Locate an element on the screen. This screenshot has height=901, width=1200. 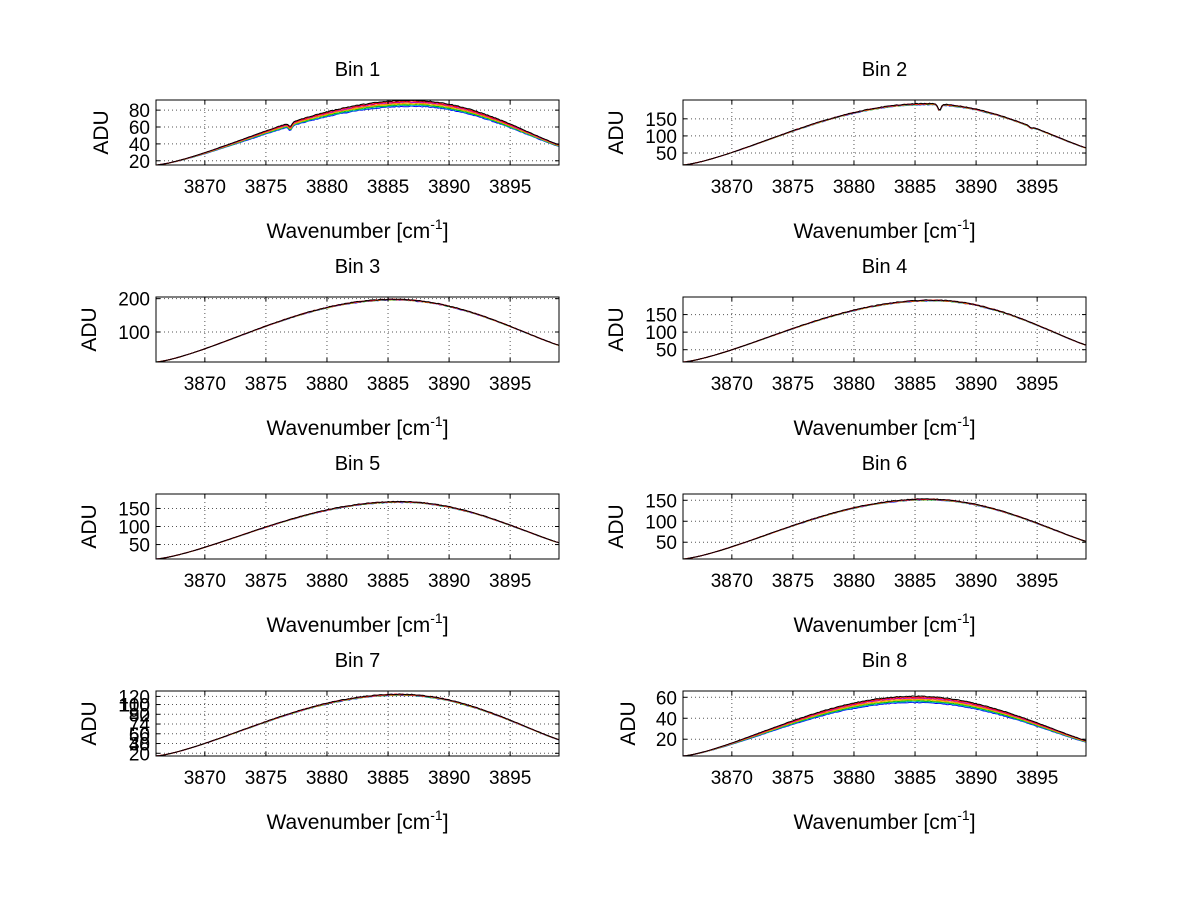
subplot-title: Bin 7 is located at coordinates (358, 661).